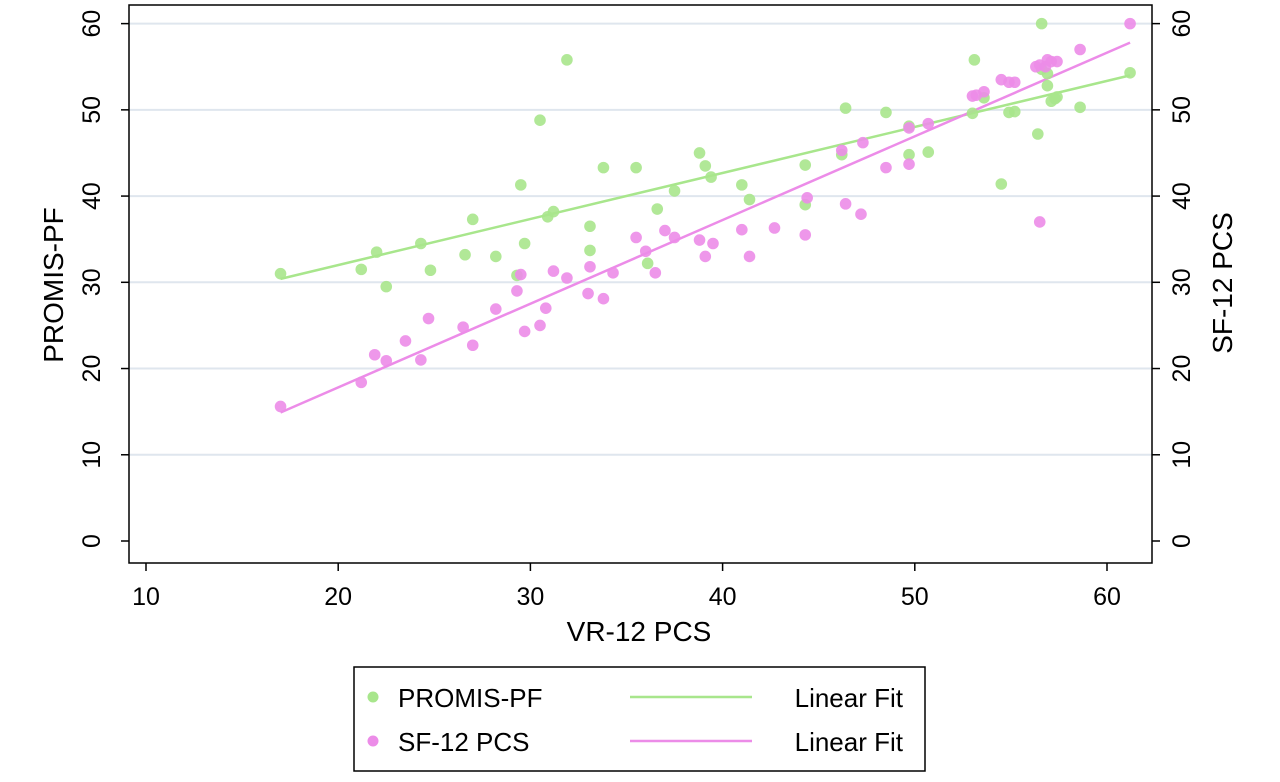 The image size is (1280, 782). What do you see at coordinates (92, 455) in the screenshot?
I see `y-tick-label-left: 10` at bounding box center [92, 455].